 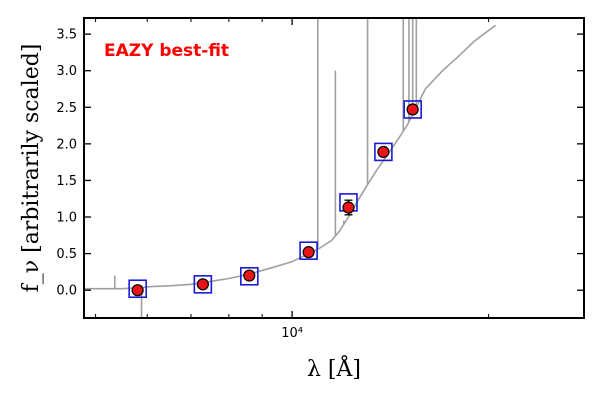 What do you see at coordinates (166, 51) in the screenshot?
I see `chart-annotation: EAZY best-fit` at bounding box center [166, 51].